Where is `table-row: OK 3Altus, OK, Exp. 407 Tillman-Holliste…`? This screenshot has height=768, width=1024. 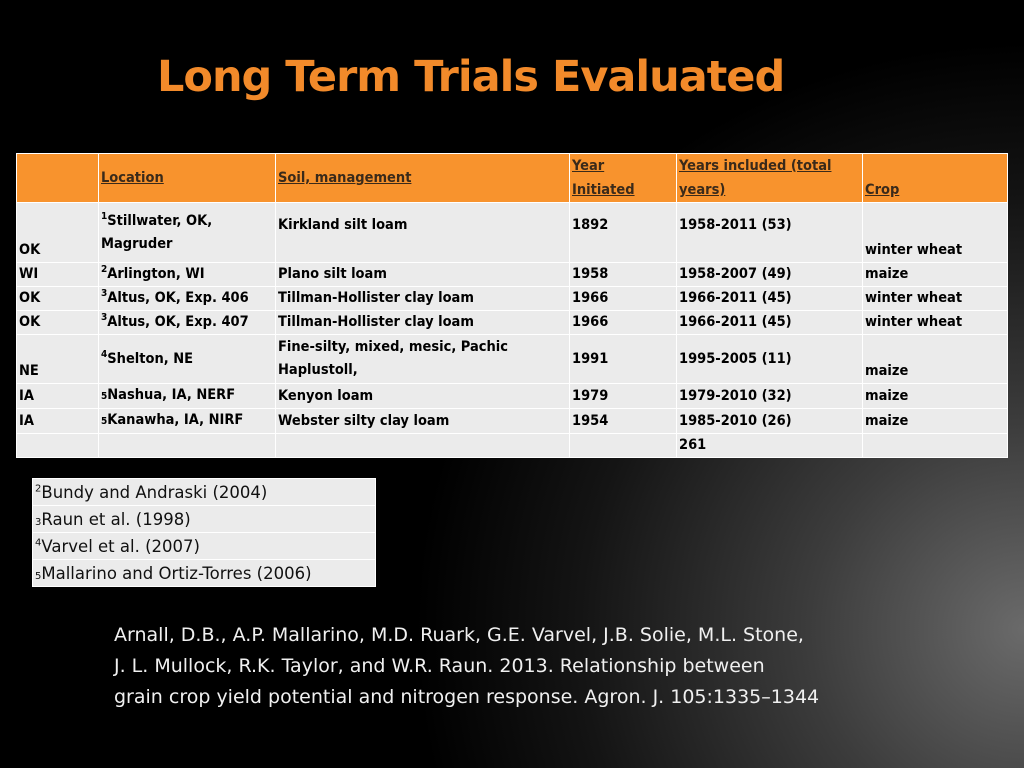 table-row: OK 3Altus, OK, Exp. 407 Tillman-Holliste… is located at coordinates (512, 322).